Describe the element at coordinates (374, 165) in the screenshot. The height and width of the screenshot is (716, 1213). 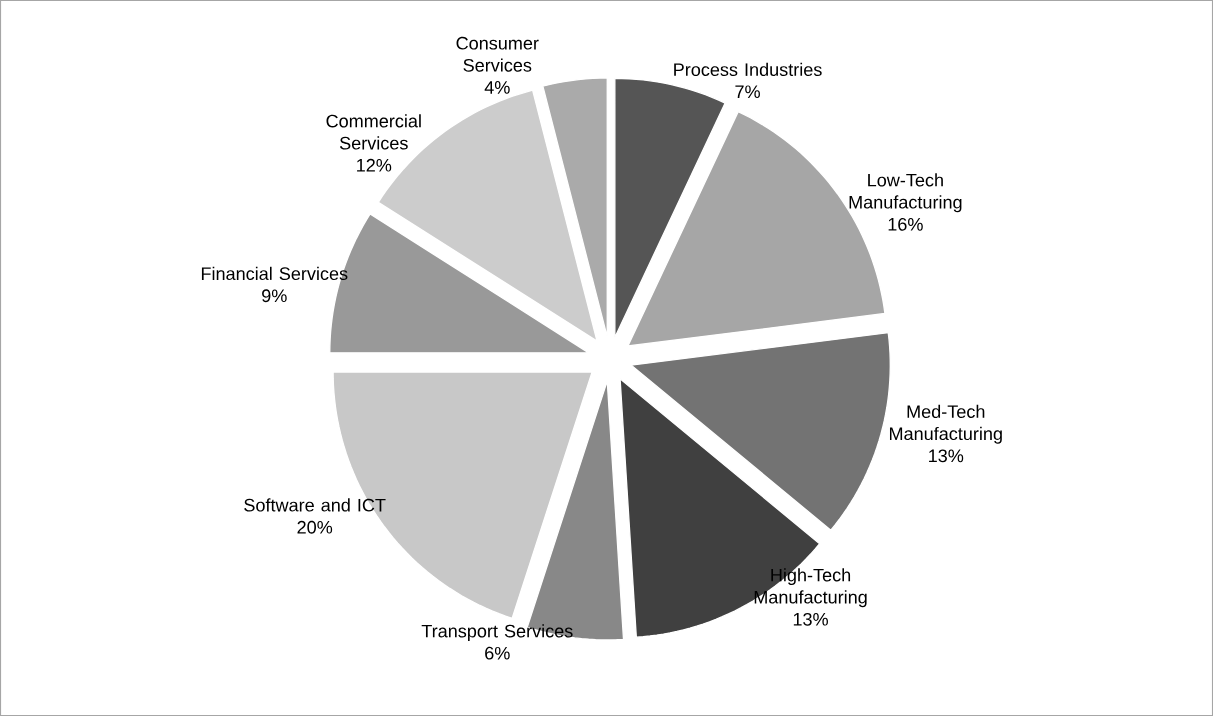
I see `data-label: 12%` at that location.